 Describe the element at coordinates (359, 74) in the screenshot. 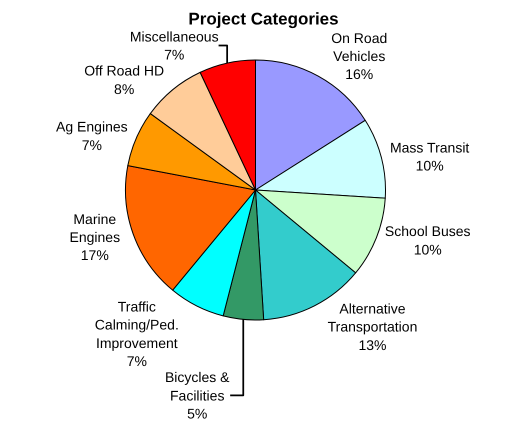

I see `data-label: 16%` at that location.